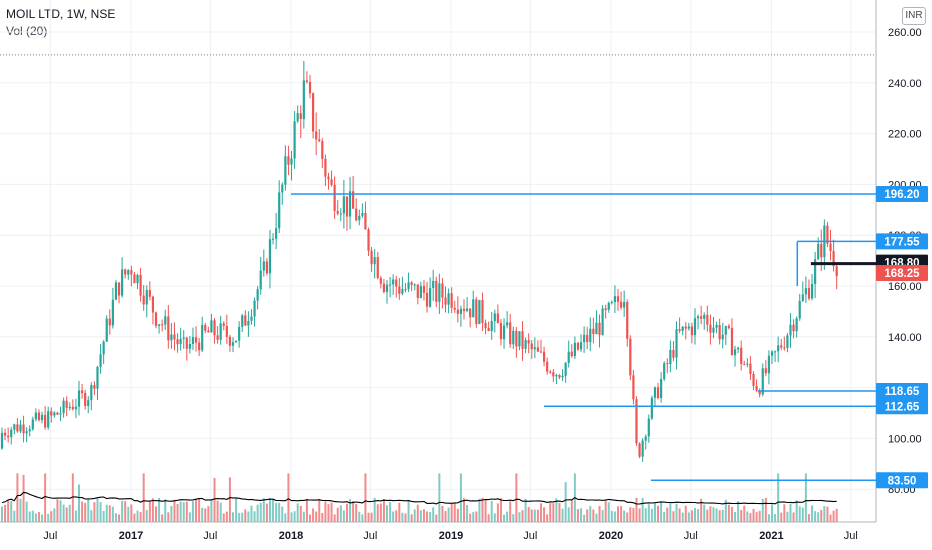  I want to click on price-badge-label: 177.55, so click(902, 242).